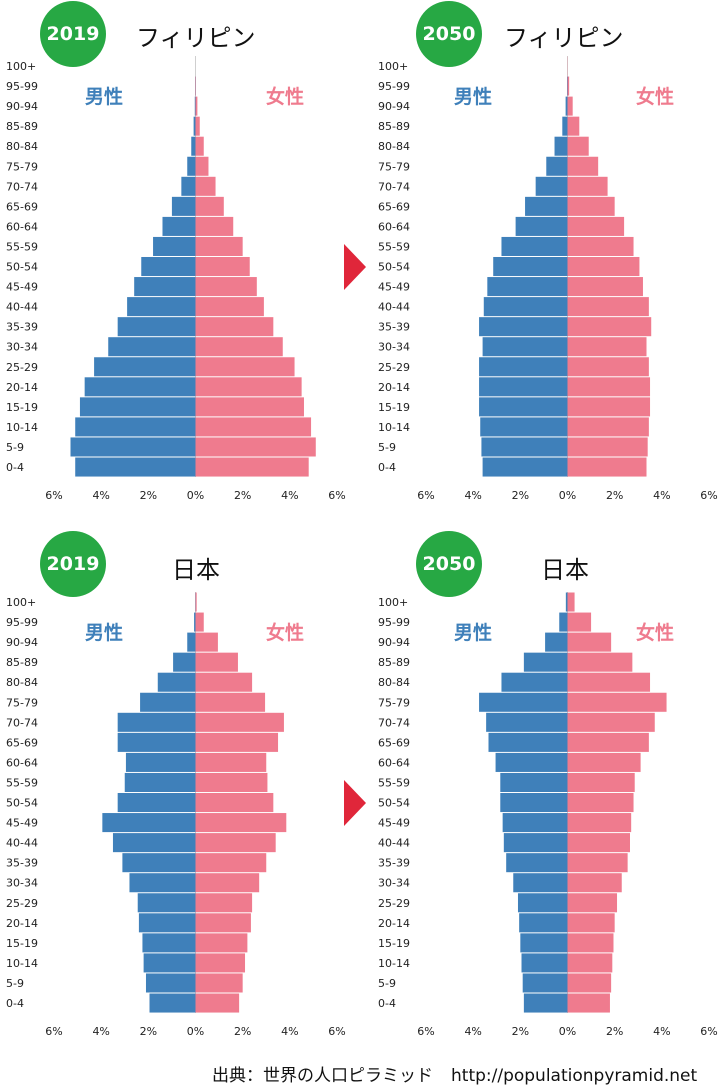 The height and width of the screenshot is (1086, 720). I want to click on age-group-label: 95-99, so click(394, 86).